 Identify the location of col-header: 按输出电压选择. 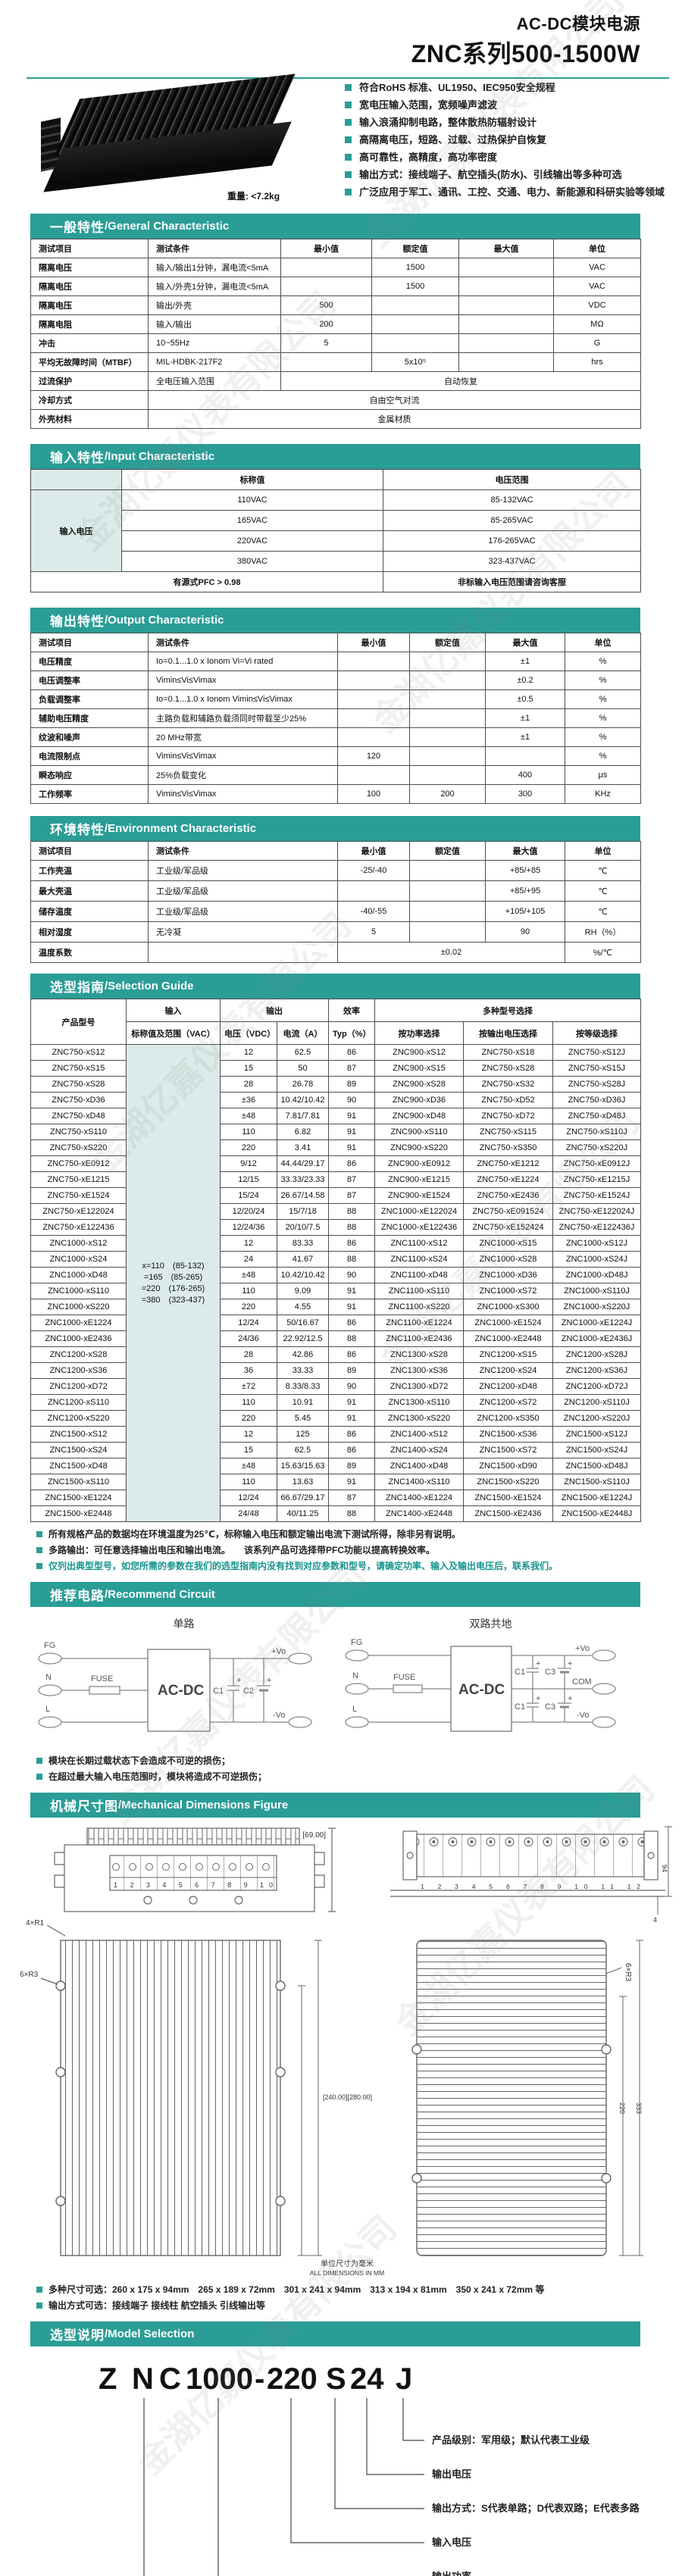
(508, 1033).